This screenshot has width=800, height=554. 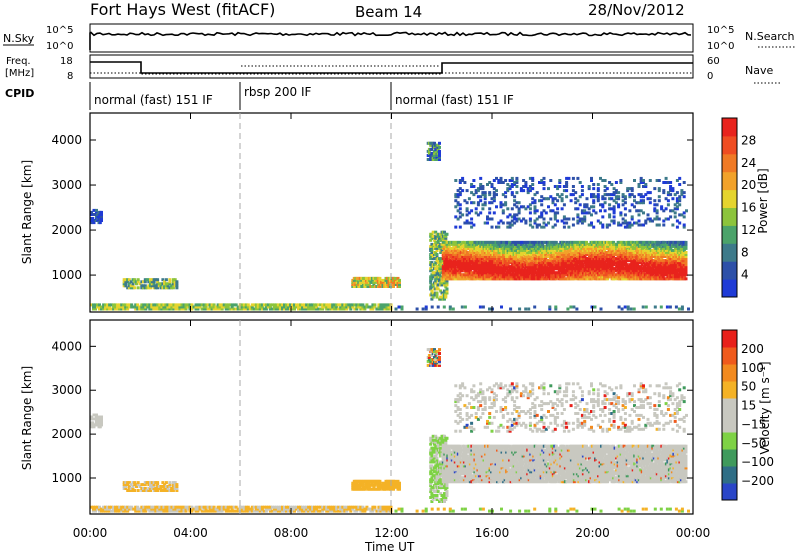 What do you see at coordinates (729, 145) in the screenshot?
I see `power-colorbar-swatch` at bounding box center [729, 145].